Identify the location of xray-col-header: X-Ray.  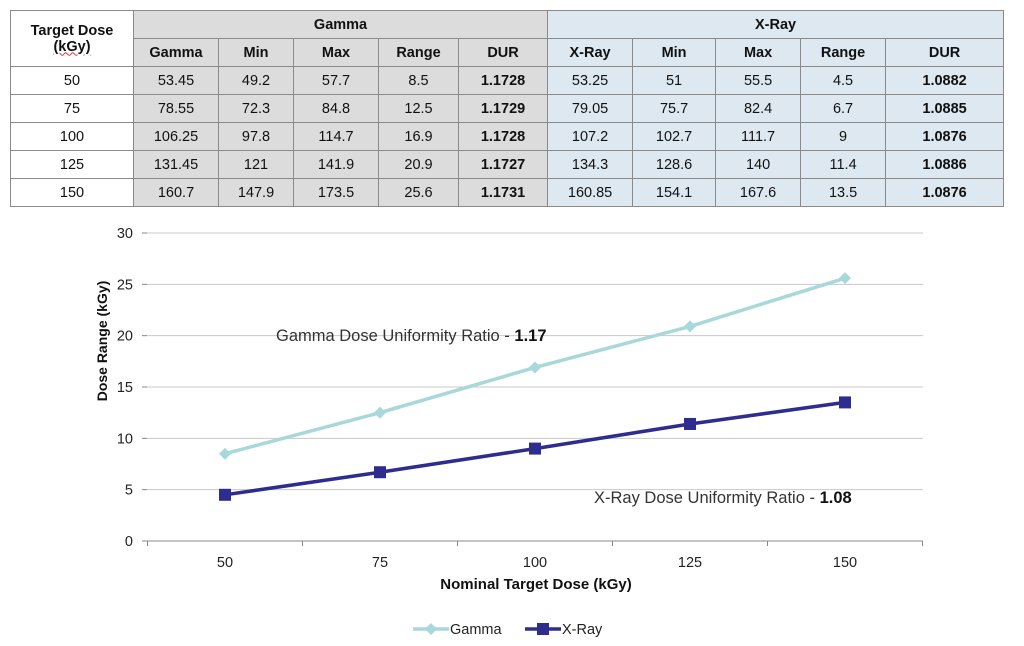
(590, 52).